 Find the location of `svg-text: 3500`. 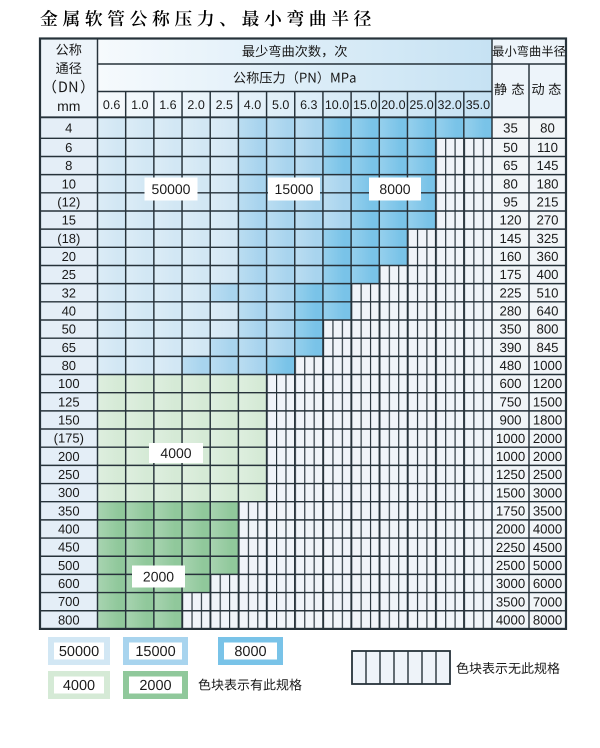

svg-text: 3500 is located at coordinates (510, 601).